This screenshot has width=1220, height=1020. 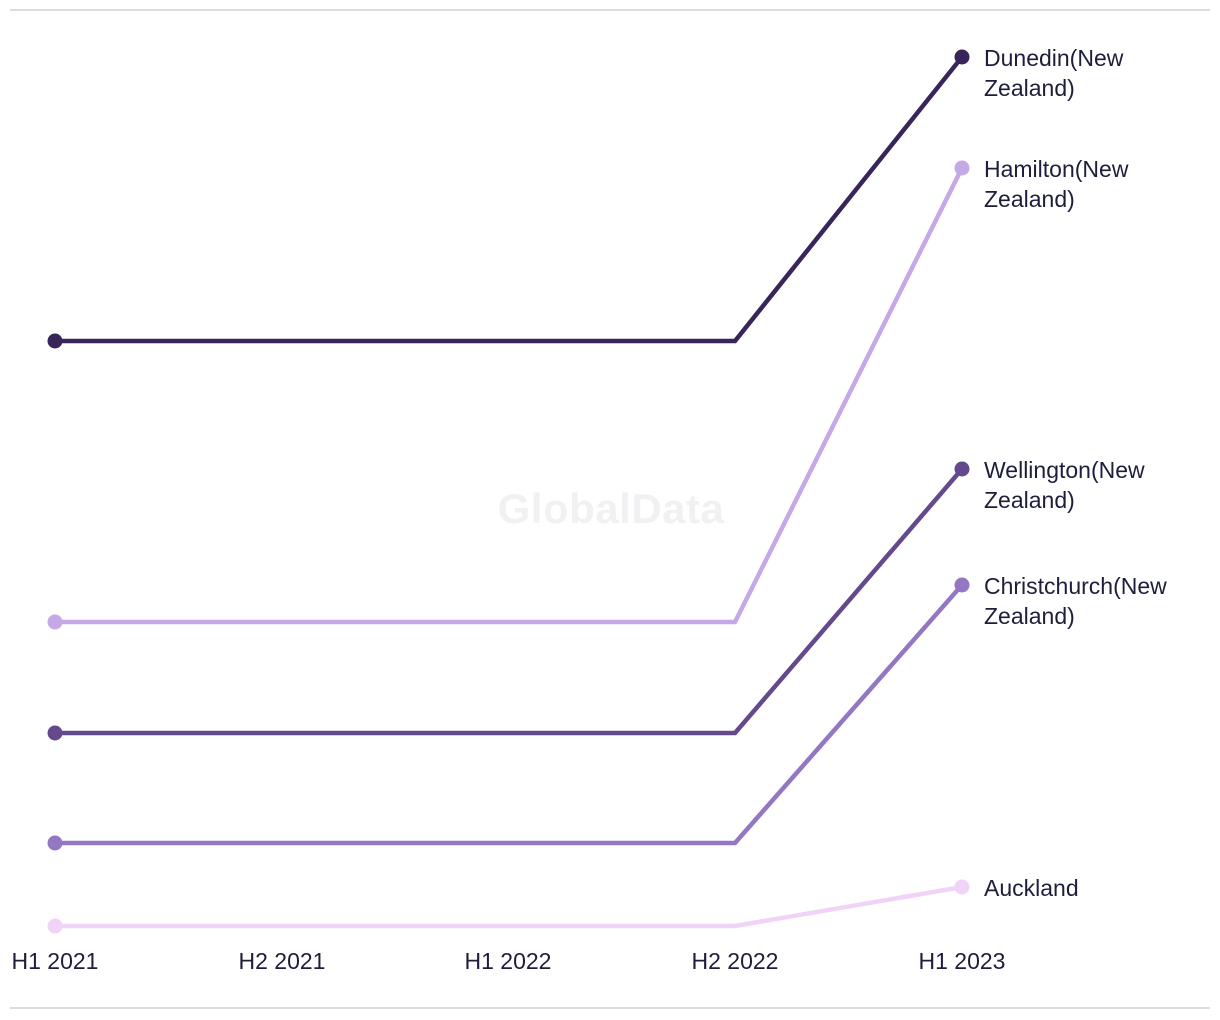 What do you see at coordinates (962, 168) in the screenshot?
I see `series-point-hamilton-new-zealand-h1-2023` at bounding box center [962, 168].